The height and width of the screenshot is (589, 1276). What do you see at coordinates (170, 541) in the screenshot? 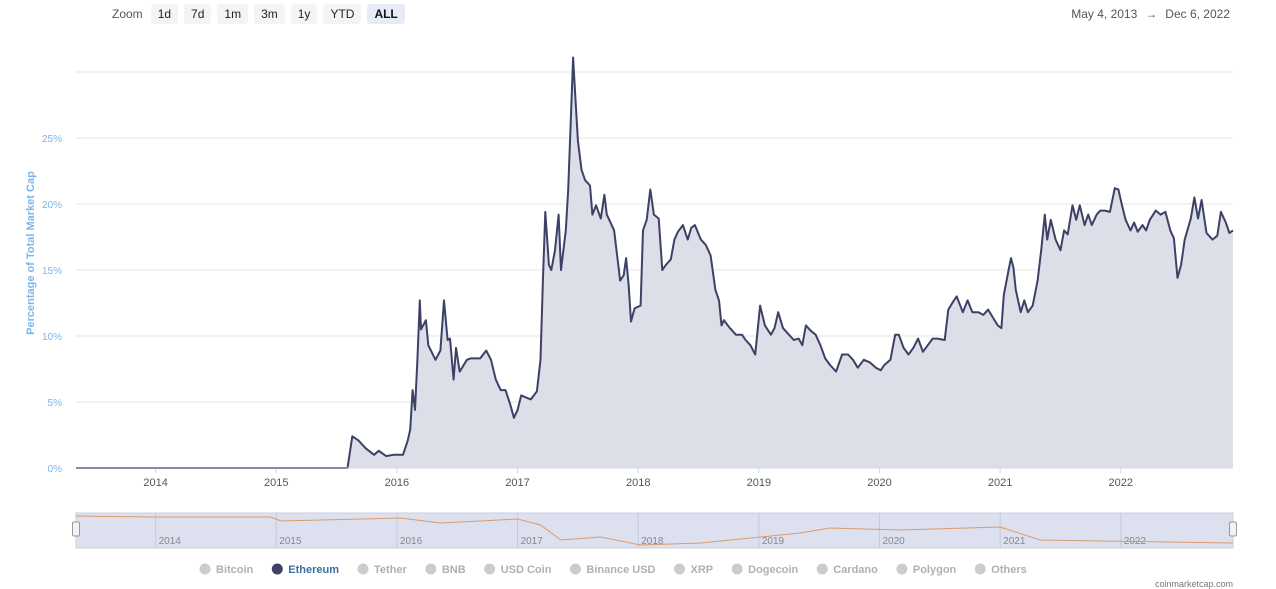
I see `navigator-tick-label: 2014` at bounding box center [170, 541].